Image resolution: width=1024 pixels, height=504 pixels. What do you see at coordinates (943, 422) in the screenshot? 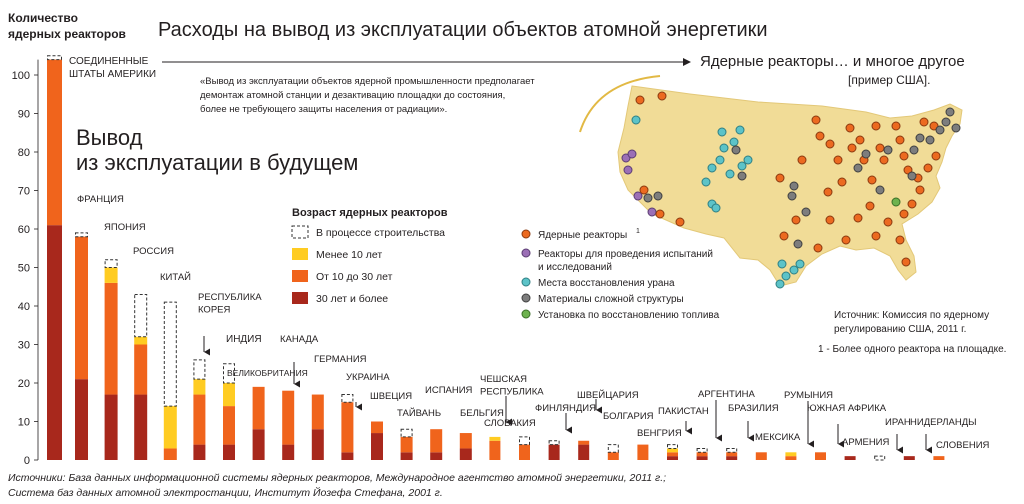
I see `country-label: НИДЕРЛАНДЫ` at bounding box center [943, 422].